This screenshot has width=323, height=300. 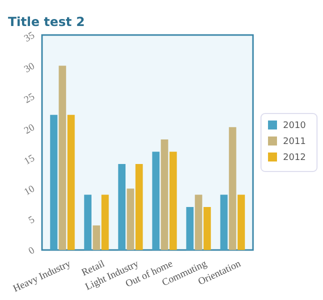 I want to click on legend-label: 2011, so click(x=294, y=141).